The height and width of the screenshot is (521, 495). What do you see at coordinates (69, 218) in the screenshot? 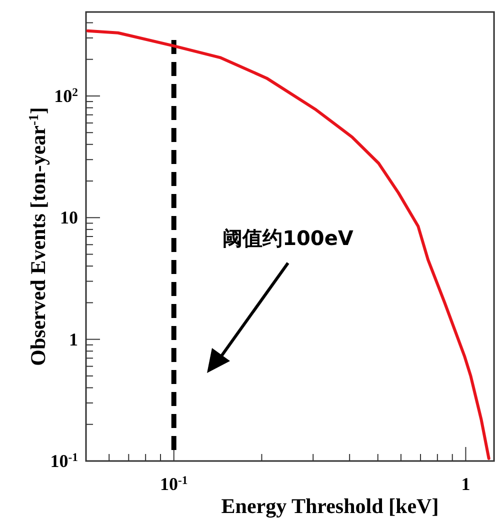
I see `y-tick-label: 10` at bounding box center [69, 218].